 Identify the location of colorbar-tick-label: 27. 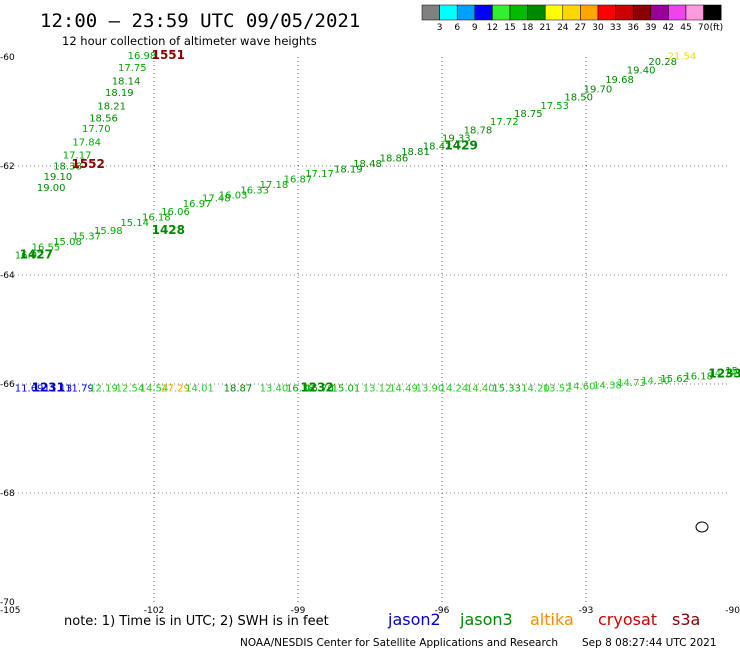
(580, 28).